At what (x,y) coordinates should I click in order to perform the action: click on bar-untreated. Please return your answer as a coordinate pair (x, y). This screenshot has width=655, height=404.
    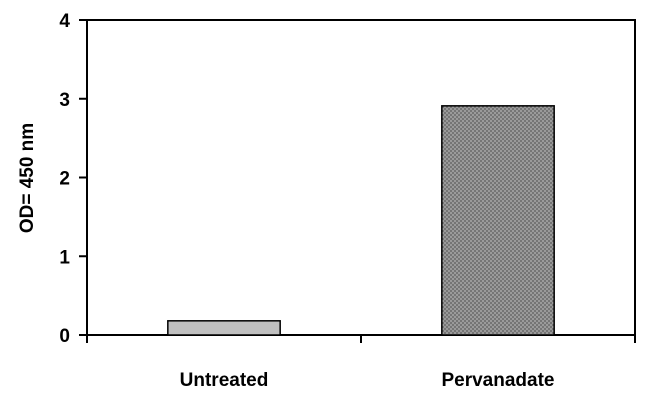
    Looking at the image, I should click on (224, 328).